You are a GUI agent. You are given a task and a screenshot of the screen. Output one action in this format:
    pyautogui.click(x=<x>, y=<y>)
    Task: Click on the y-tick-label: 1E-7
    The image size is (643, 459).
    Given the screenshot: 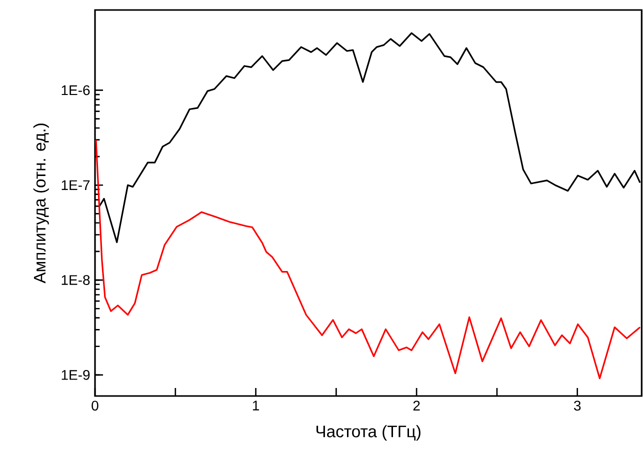 What is the action you would take?
    pyautogui.click(x=76, y=185)
    